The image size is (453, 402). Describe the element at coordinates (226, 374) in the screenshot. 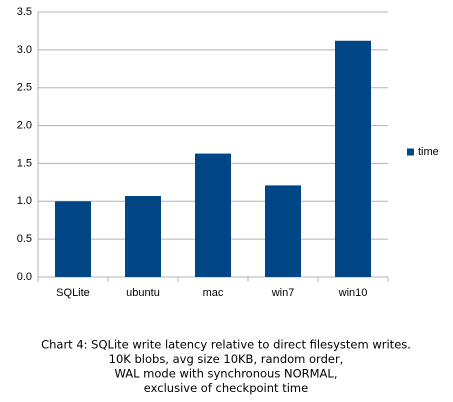

I see `caption-line: WAL mode with synchronous NORMAL,` at that location.